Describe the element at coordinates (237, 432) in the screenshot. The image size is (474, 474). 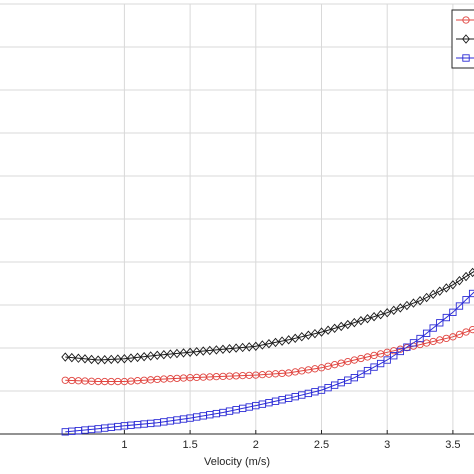
I see `plot-frame` at that location.